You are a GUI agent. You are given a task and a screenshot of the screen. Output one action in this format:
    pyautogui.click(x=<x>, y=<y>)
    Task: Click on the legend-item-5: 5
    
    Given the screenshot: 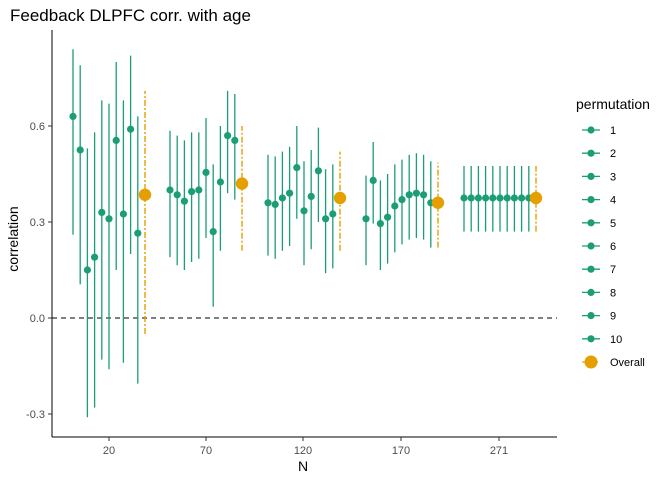 What is the action you would take?
    pyautogui.click(x=599, y=224)
    